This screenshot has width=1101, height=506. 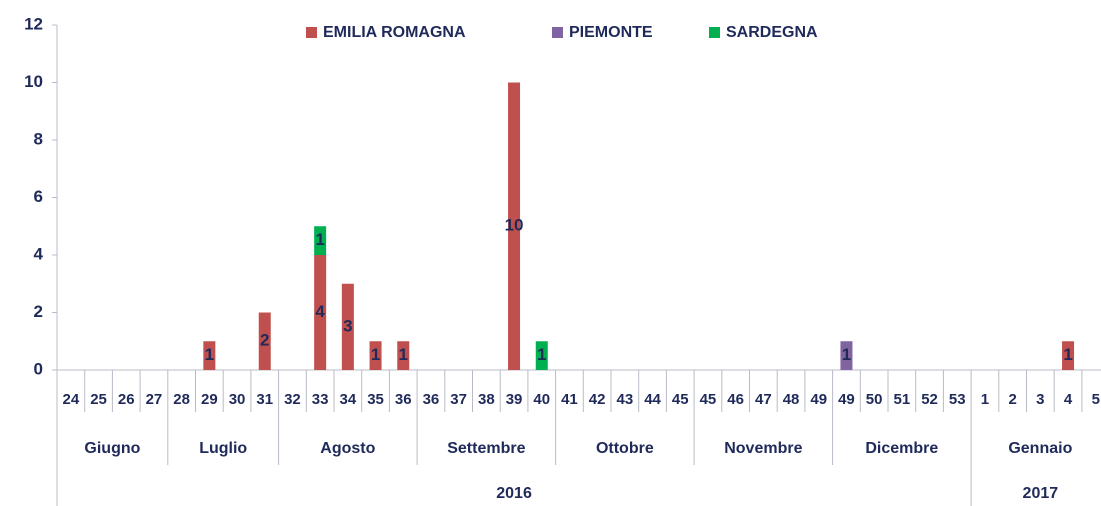 What do you see at coordinates (112, 448) in the screenshot?
I see `month-label: Giugno` at bounding box center [112, 448].